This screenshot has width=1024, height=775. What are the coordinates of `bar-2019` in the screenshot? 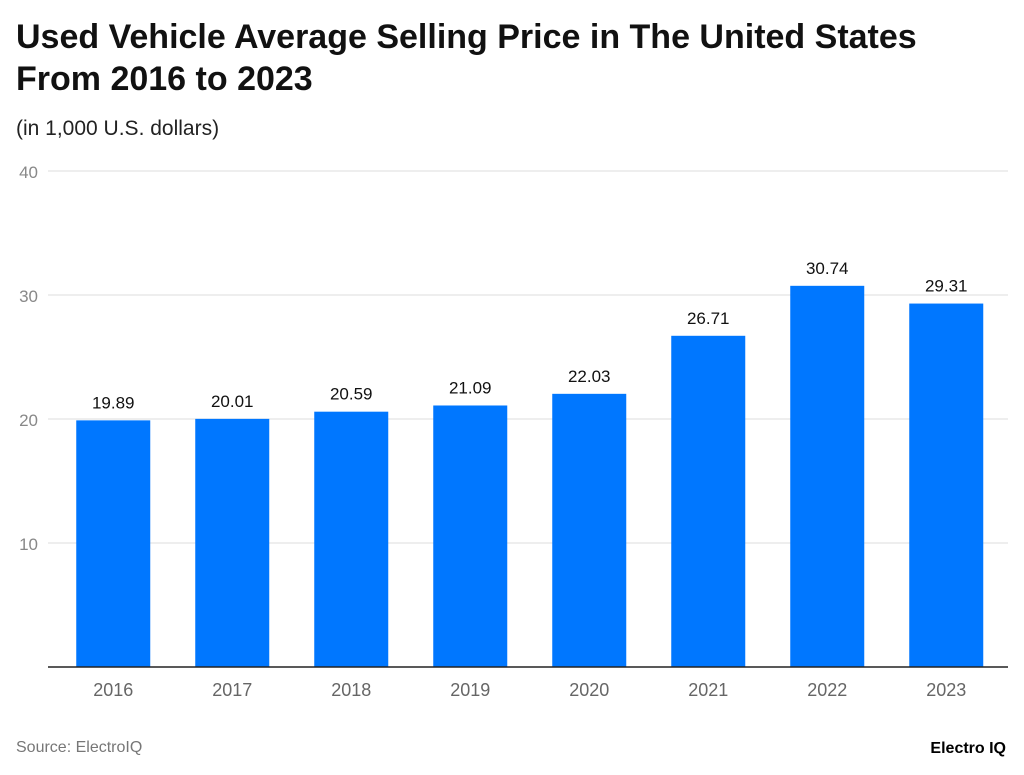 It's located at (470, 536).